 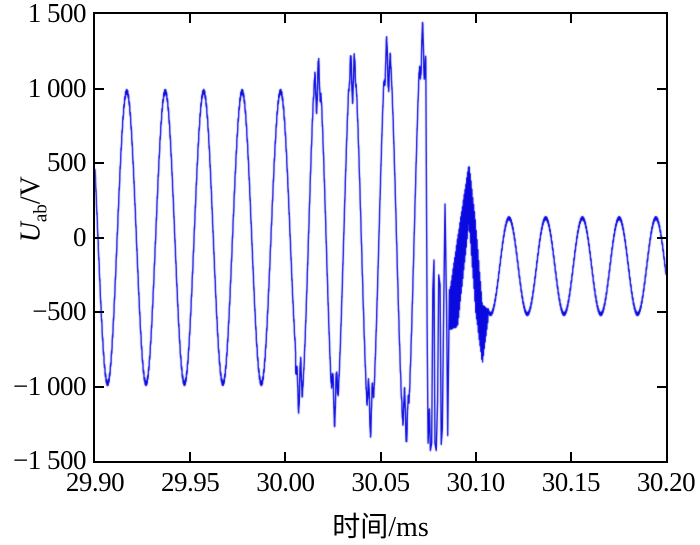 What do you see at coordinates (59, 310) in the screenshot?
I see `y-tick-label: −500` at bounding box center [59, 310].